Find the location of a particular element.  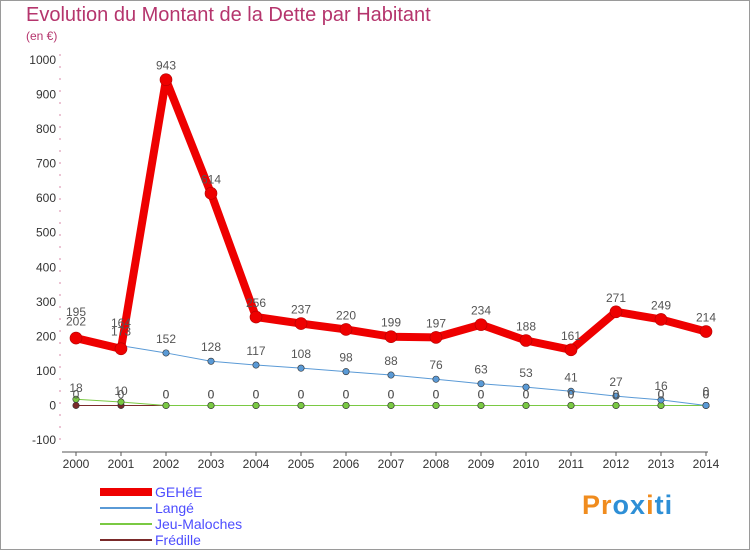

x-tick-label-6: 2006 is located at coordinates (346, 464).